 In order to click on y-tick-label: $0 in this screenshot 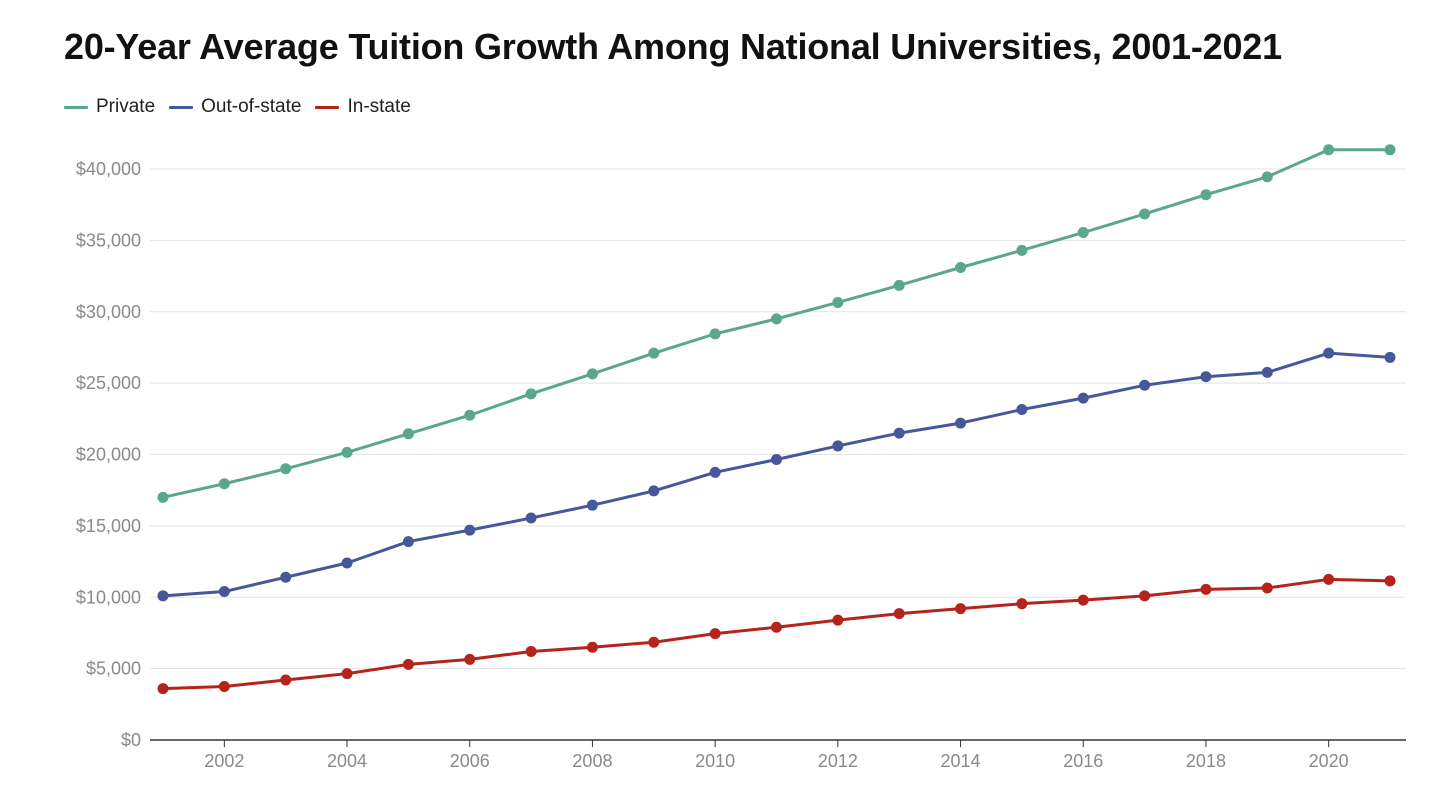, I will do `click(131, 740)`.